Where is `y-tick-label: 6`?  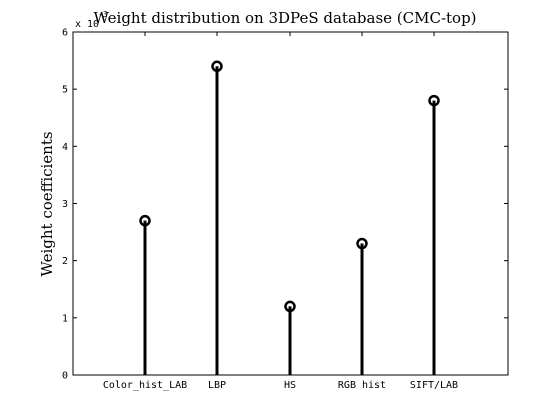
y-tick-label: 6 is located at coordinates (65, 33).